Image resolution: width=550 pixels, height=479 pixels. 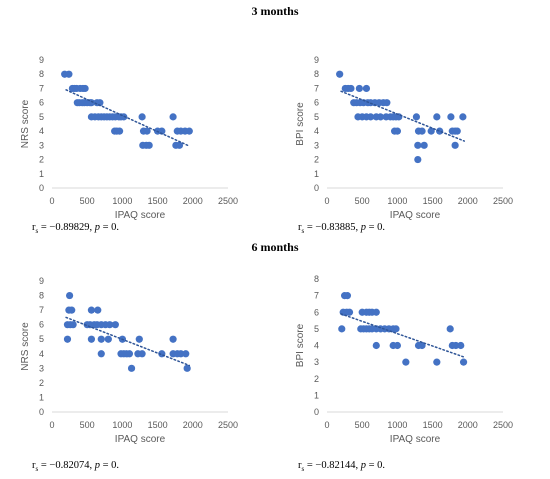 What do you see at coordinates (66, 227) in the screenshot?
I see `r-value: = −0.89829,` at bounding box center [66, 227].